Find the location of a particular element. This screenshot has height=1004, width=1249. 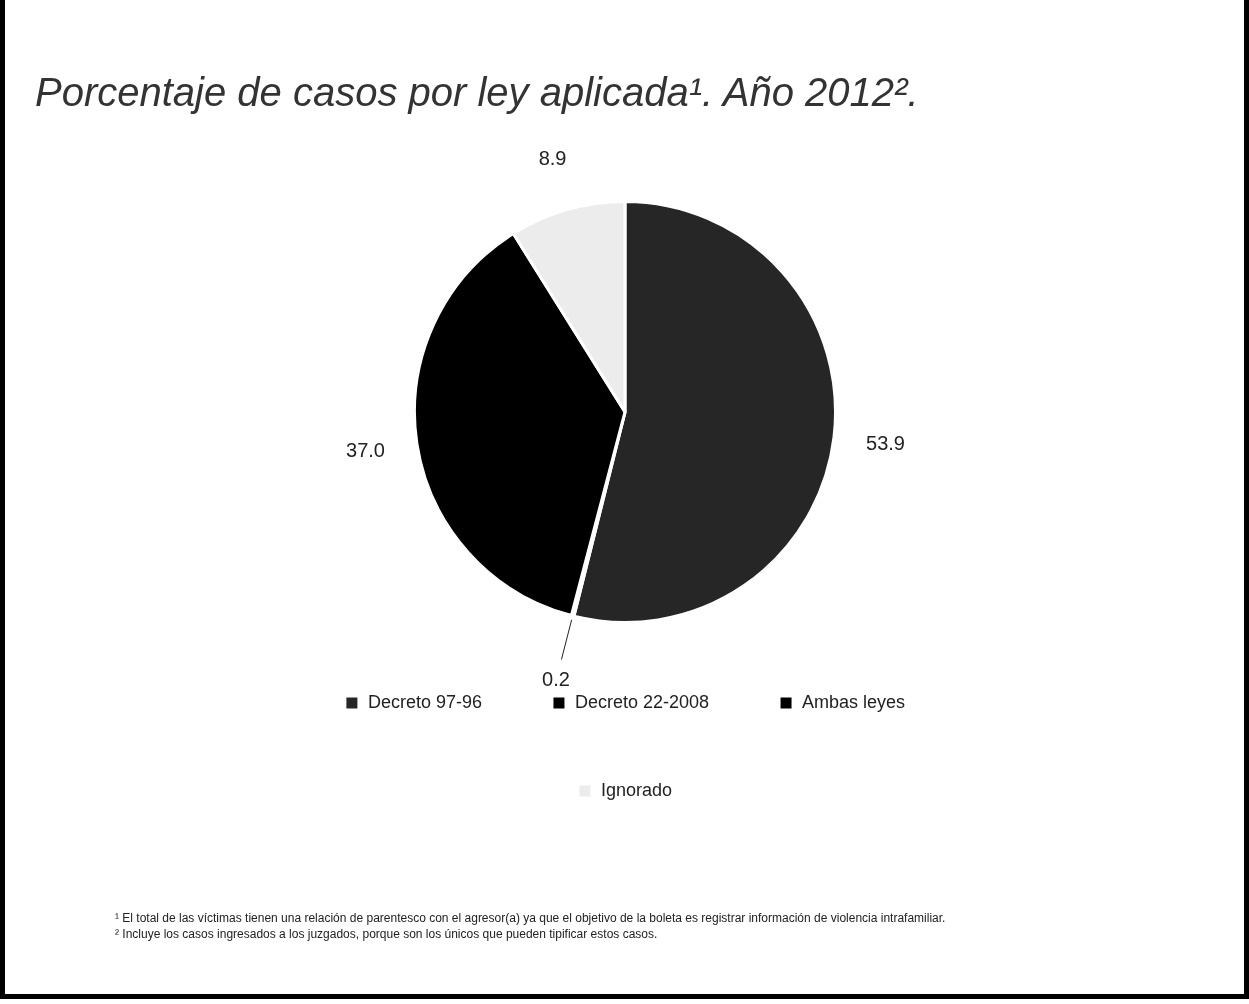

data-label: 0.2 is located at coordinates (556, 679).